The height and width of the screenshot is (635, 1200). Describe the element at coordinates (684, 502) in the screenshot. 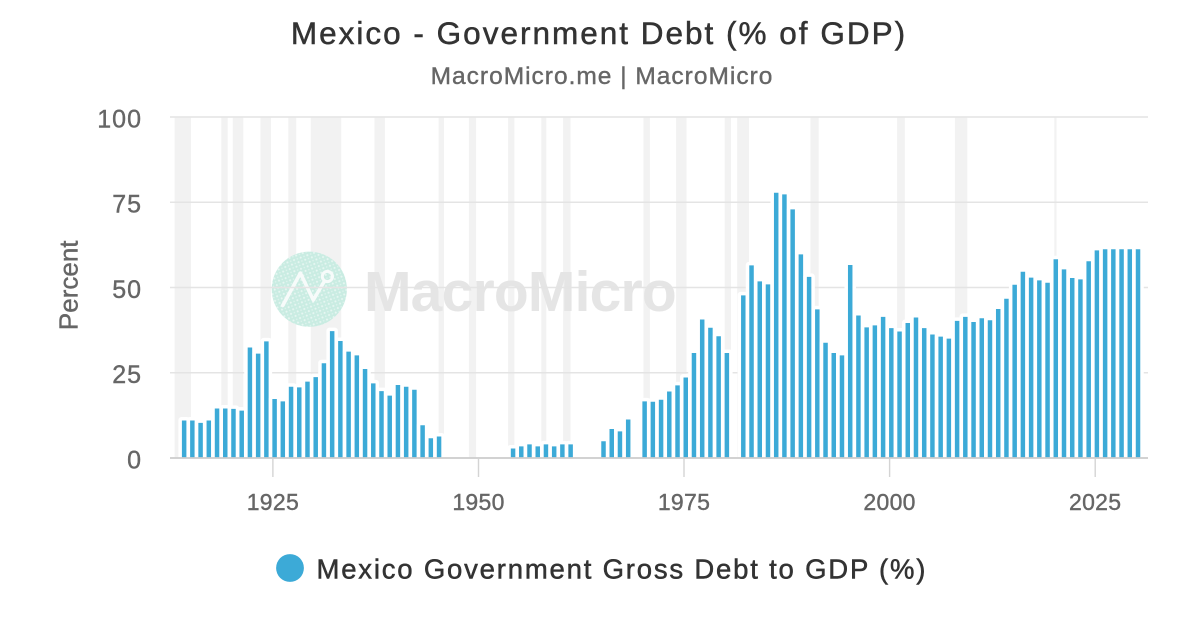

I see `svg-text: 1975` at that location.